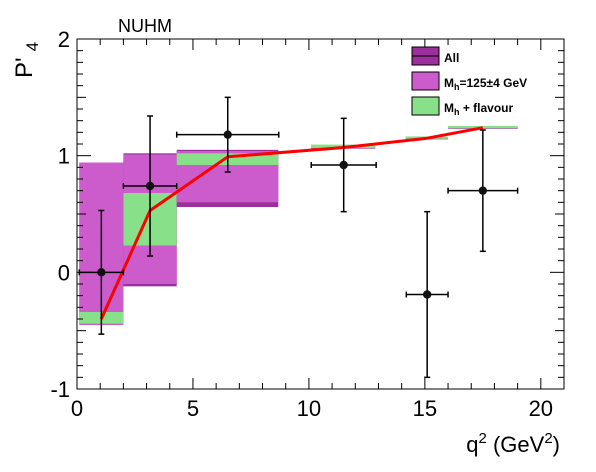 The image size is (596, 472). I want to click on y-tick-label: 0, so click(64, 272).